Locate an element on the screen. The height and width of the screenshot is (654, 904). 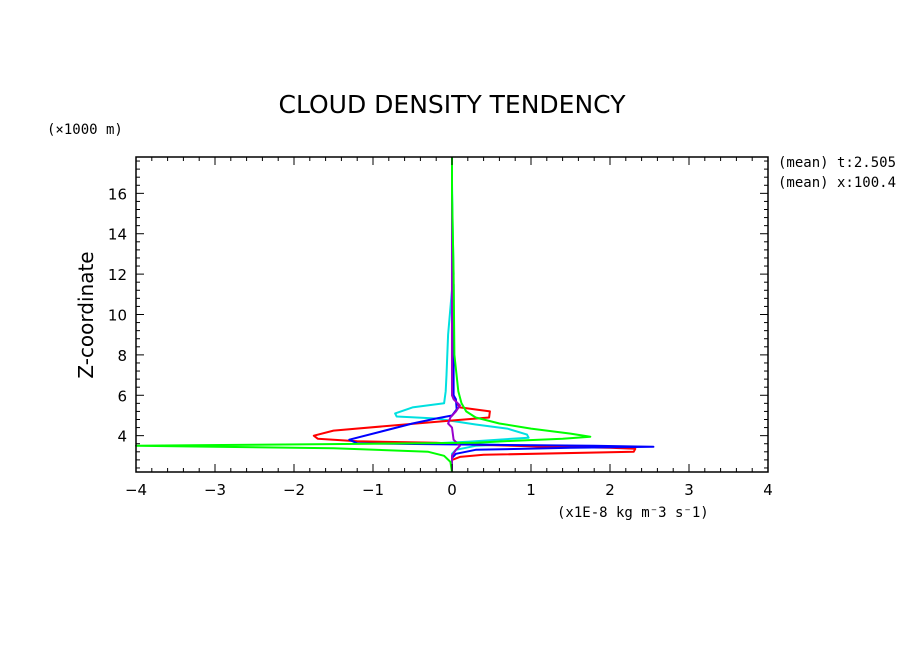
x-tick-label: −2 is located at coordinates (294, 490).